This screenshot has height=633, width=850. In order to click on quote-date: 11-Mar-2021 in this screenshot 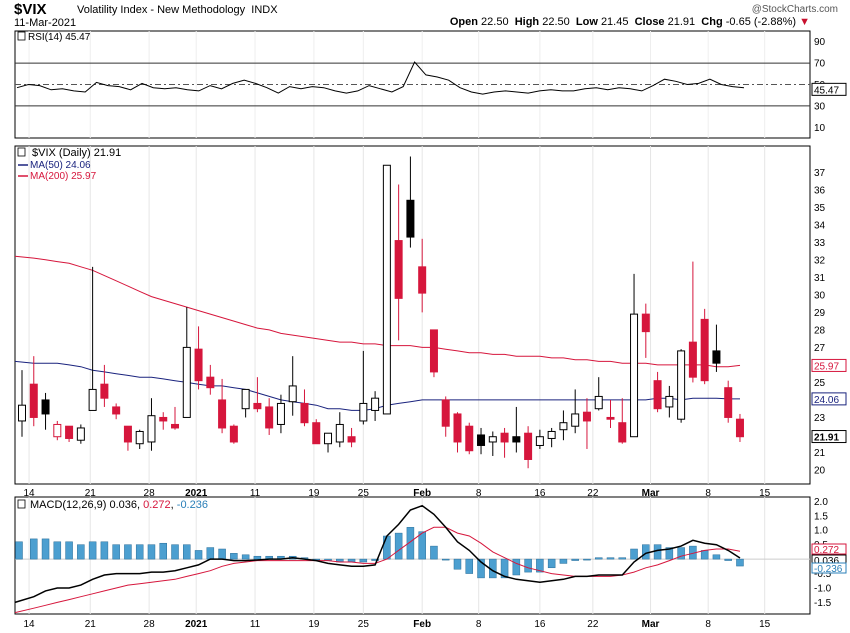, I will do `click(45, 23)`.